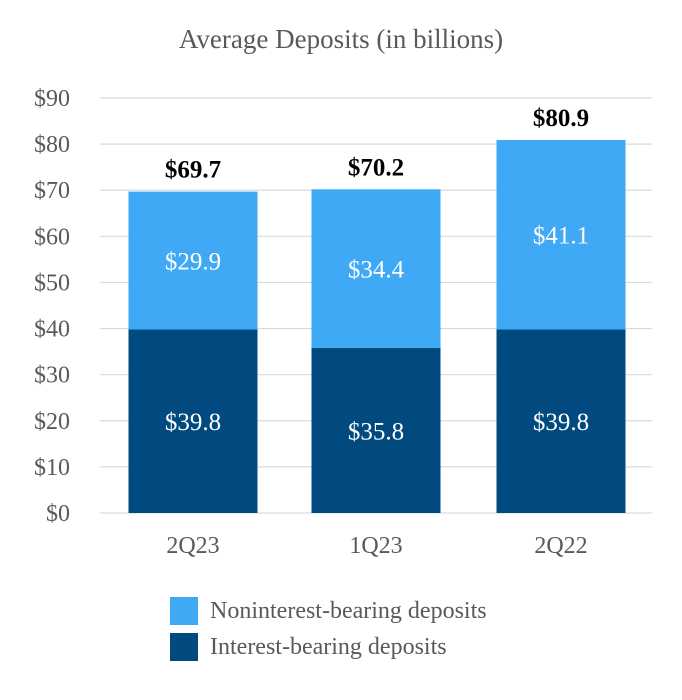  What do you see at coordinates (52, 330) in the screenshot?
I see `y-tick-label: $40` at bounding box center [52, 330].